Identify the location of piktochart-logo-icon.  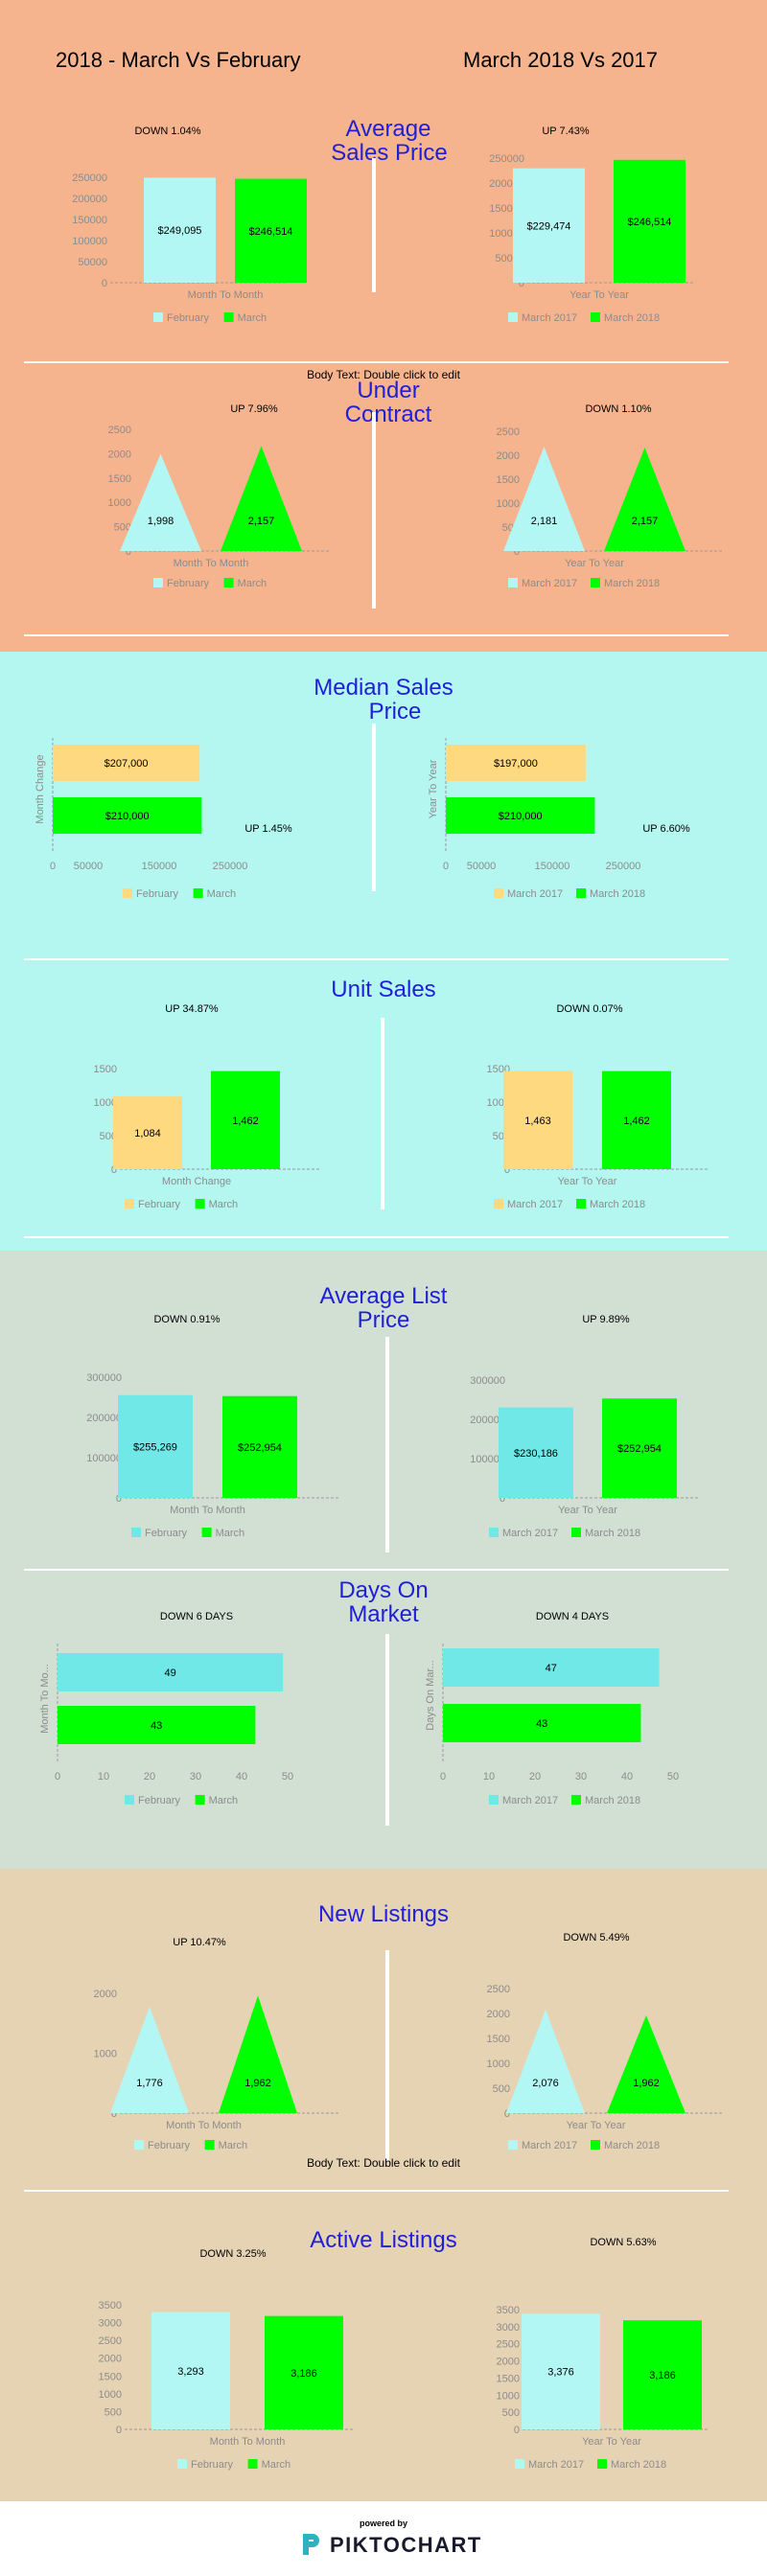
(386, 2544).